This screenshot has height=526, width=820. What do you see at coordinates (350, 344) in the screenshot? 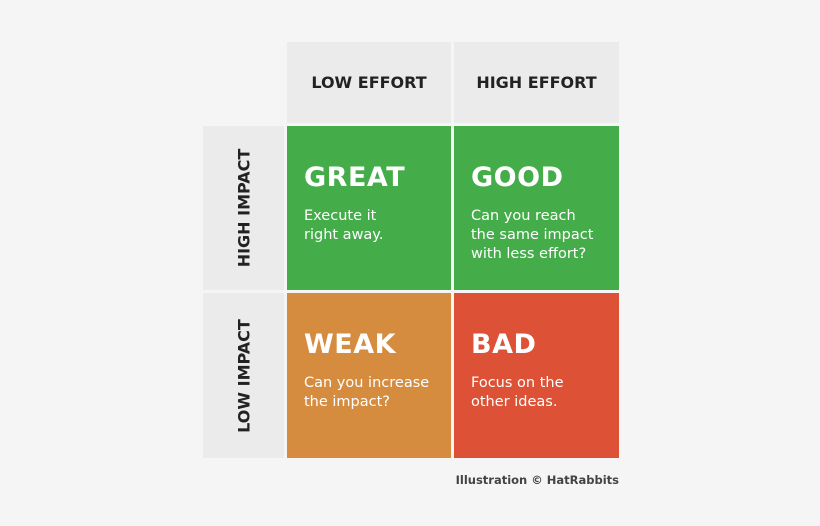
I see `quadrant-title: WEAK` at bounding box center [350, 344].